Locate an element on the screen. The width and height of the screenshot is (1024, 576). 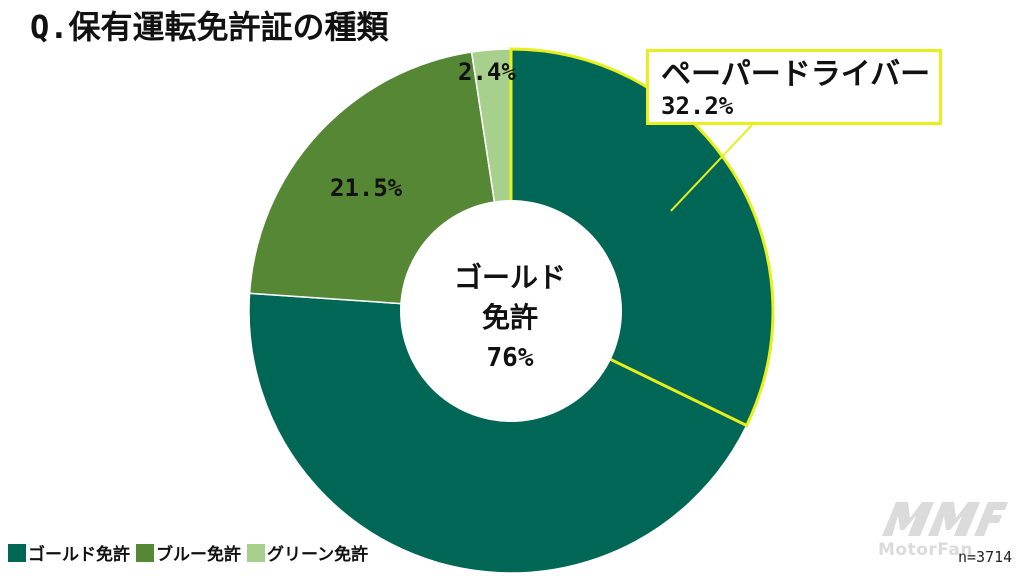
legend-swatch-green is located at coordinates (256, 552).